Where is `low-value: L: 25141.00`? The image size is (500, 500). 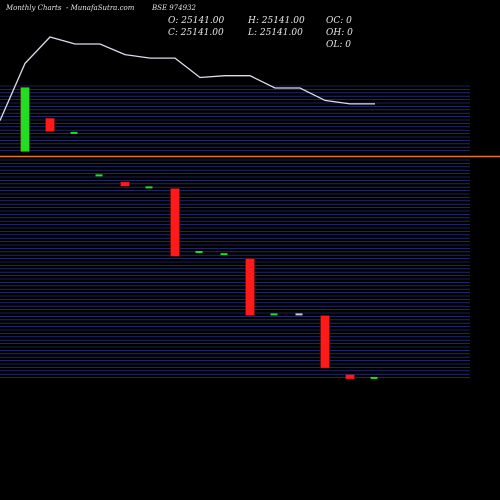 low-value: L: 25141.00 is located at coordinates (275, 33).